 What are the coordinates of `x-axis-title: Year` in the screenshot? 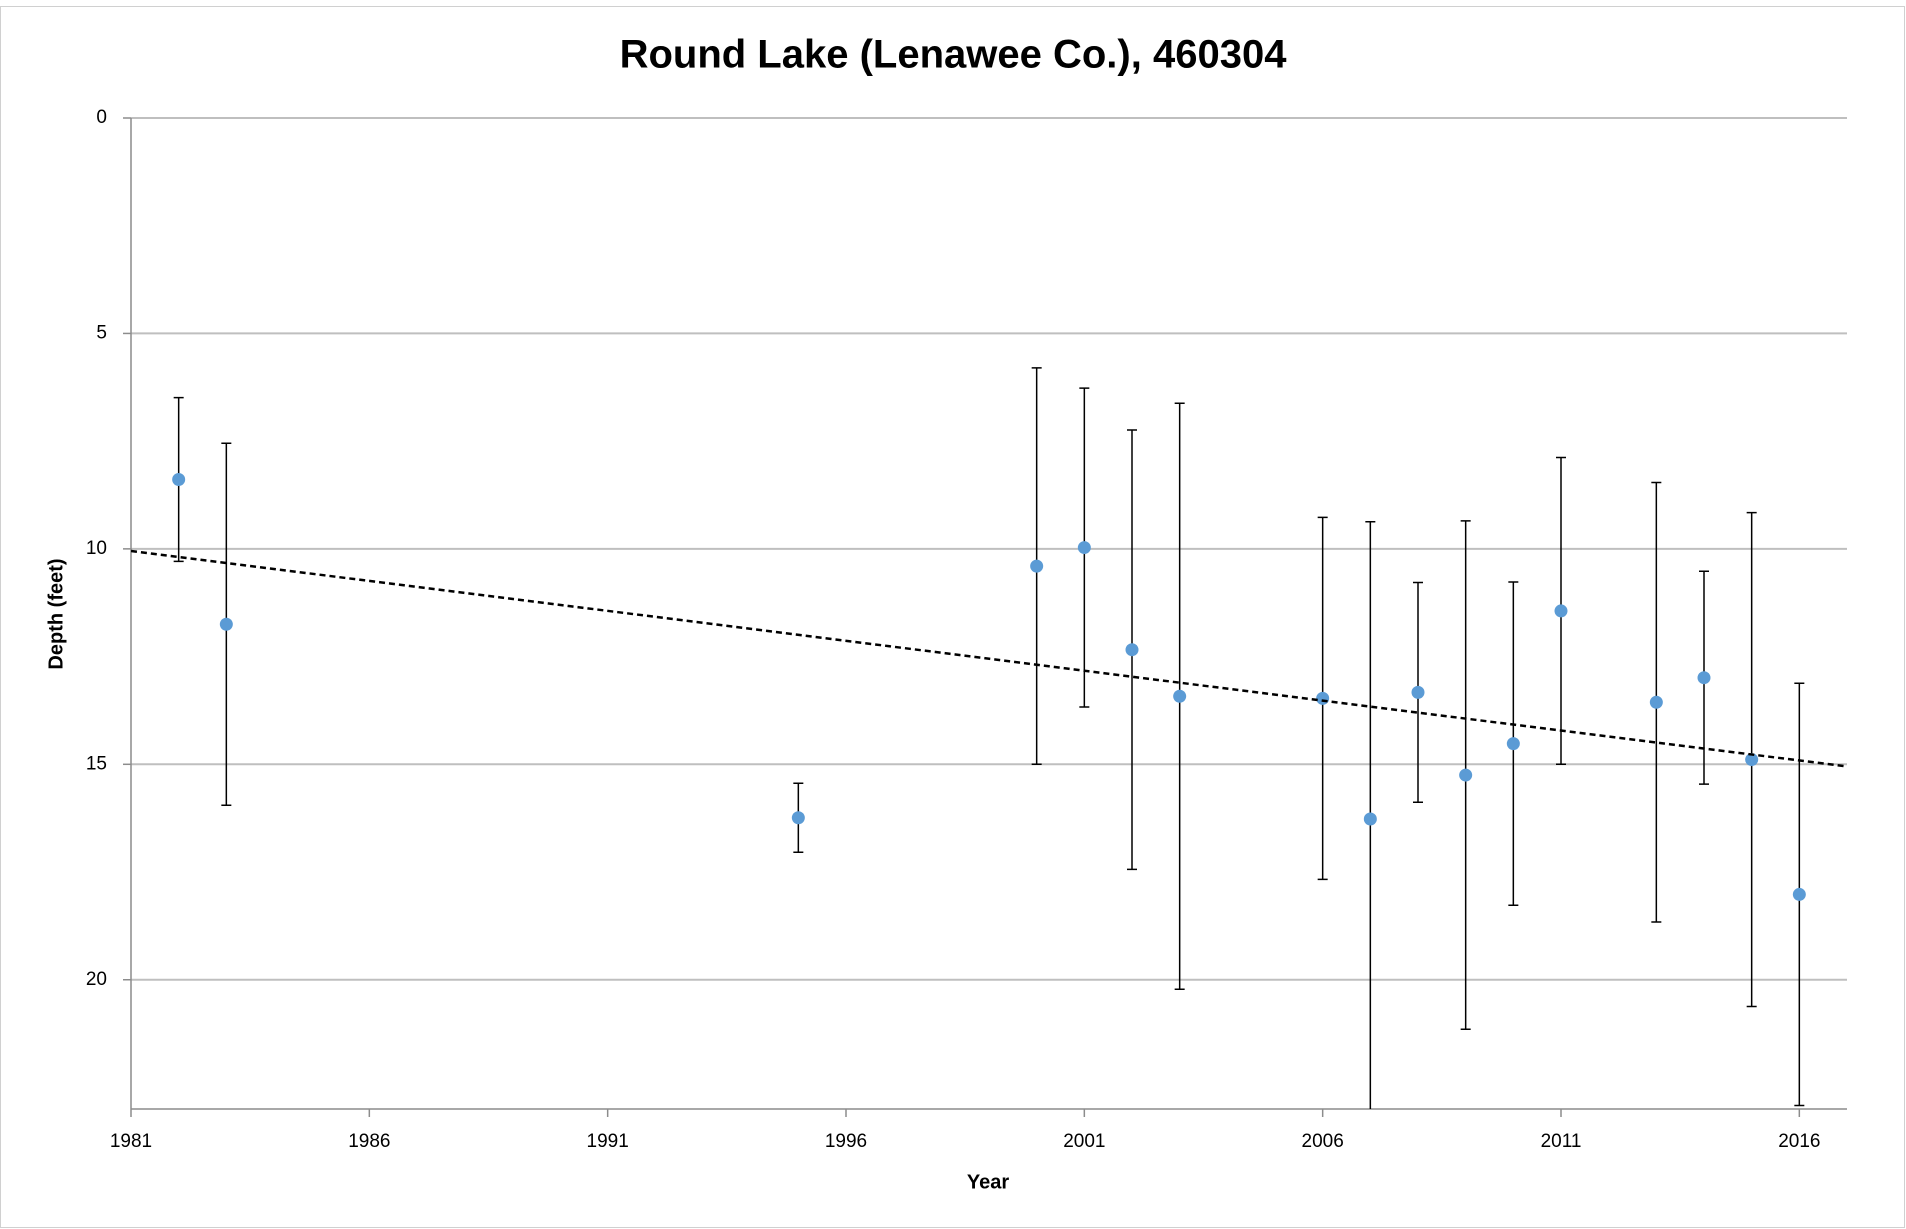 It's located at (988, 1182).